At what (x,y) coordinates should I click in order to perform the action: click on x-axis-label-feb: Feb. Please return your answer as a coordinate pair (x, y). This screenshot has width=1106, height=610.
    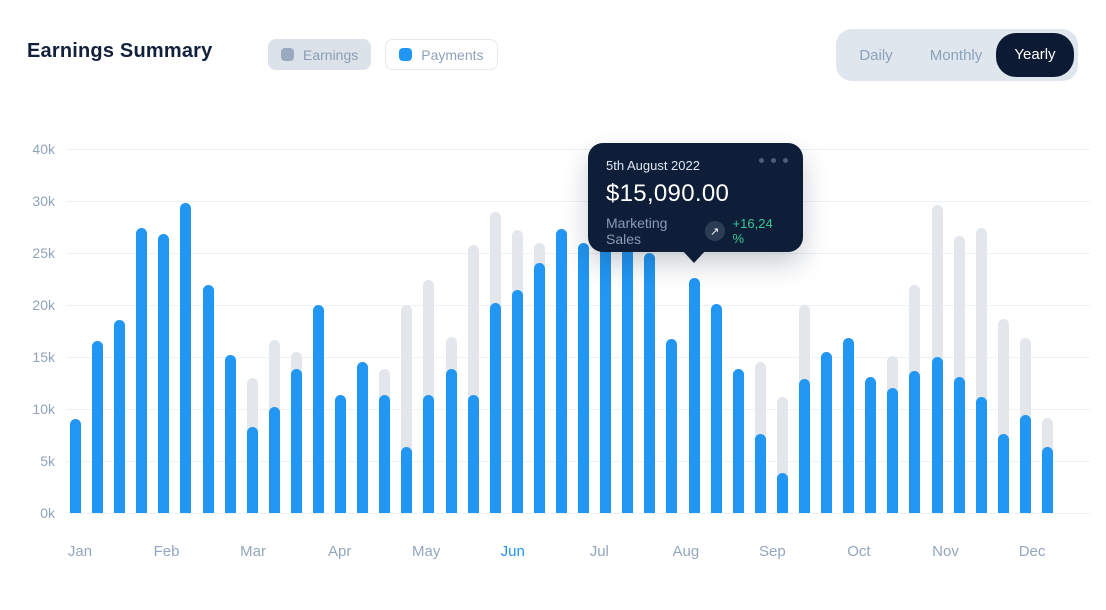
    Looking at the image, I should click on (166, 551).